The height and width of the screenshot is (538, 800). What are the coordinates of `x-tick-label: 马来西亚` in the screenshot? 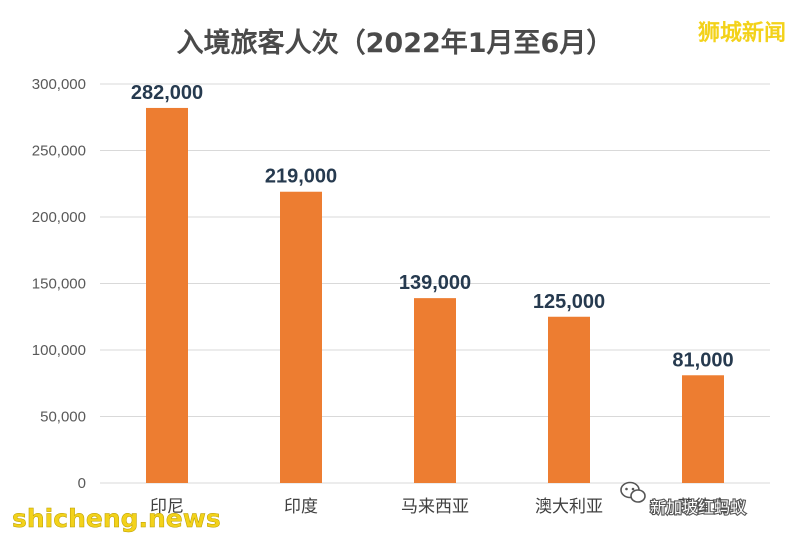 It's located at (435, 507).